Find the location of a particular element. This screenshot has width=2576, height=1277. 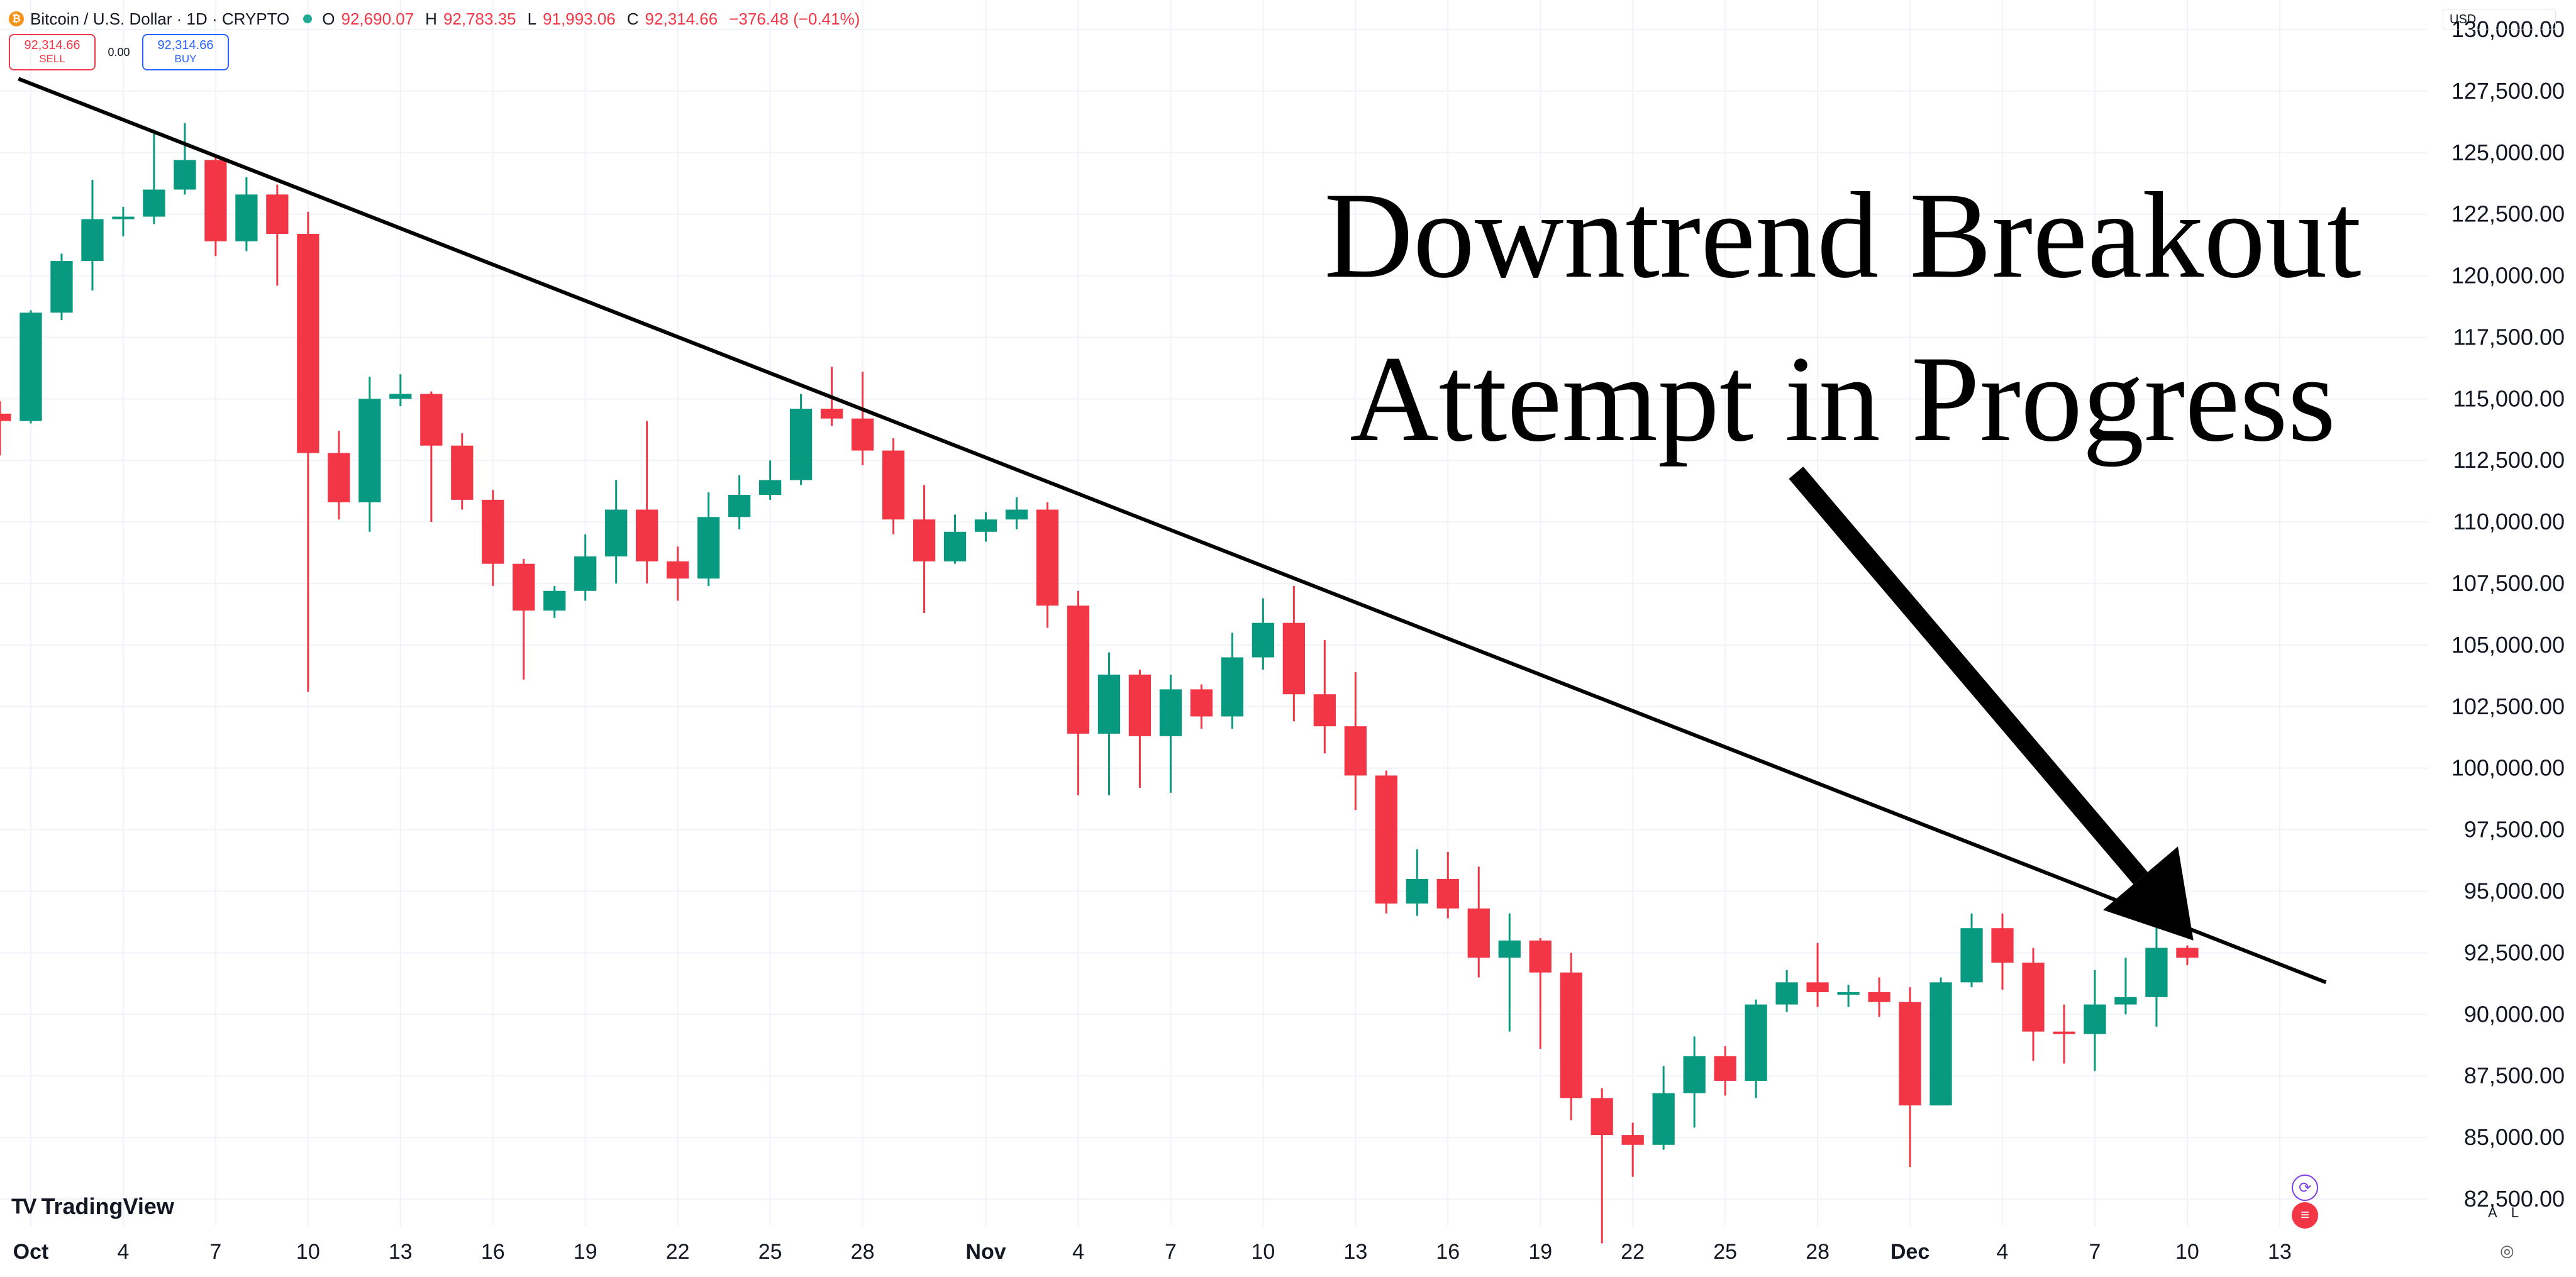

currency-selector: USD is located at coordinates (2499, 20).